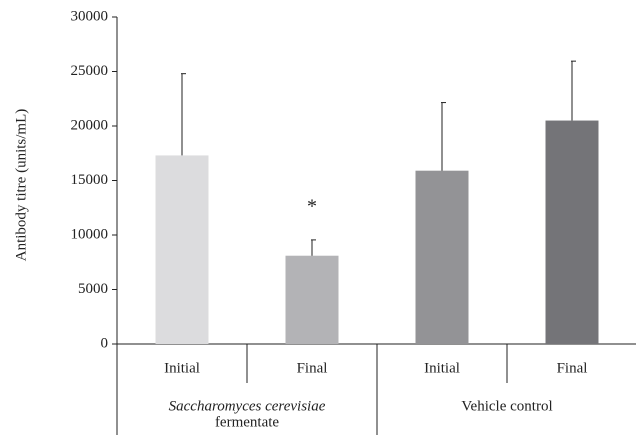 The height and width of the screenshot is (435, 636). What do you see at coordinates (247, 406) in the screenshot?
I see `group-label: Saccharomyces cerevisiae` at bounding box center [247, 406].